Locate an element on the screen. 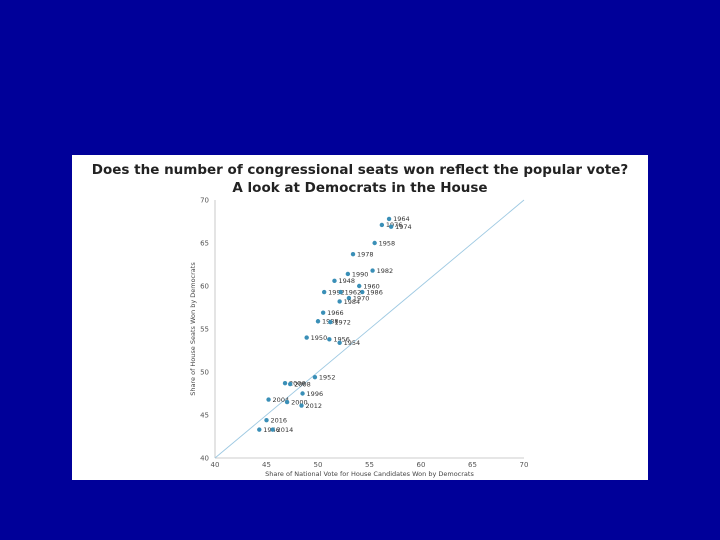 The image size is (720, 540). data-point-label: 2006 is located at coordinates (297, 383).